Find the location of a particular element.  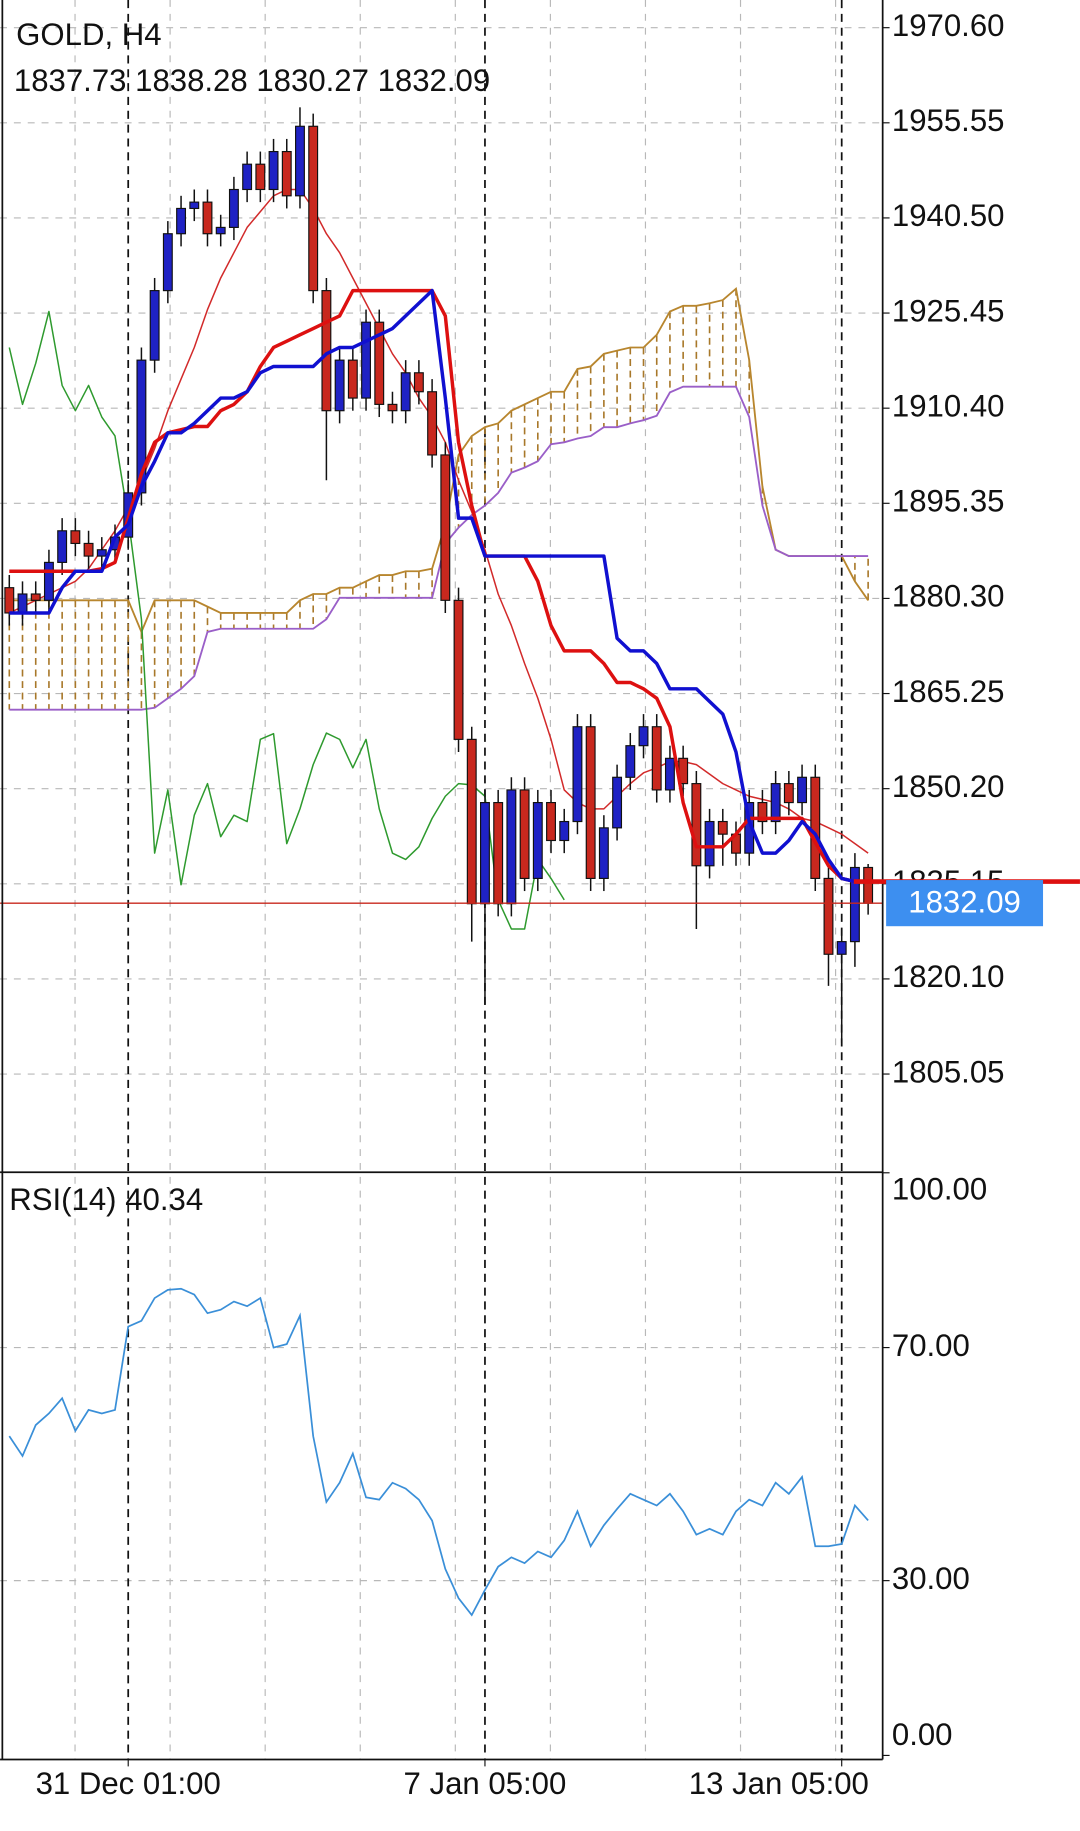

y-tick-label: 70.00 is located at coordinates (931, 1345).